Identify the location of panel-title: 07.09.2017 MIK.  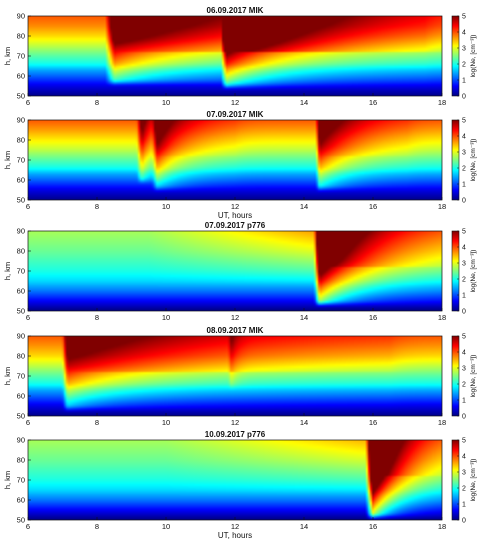
(235, 114).